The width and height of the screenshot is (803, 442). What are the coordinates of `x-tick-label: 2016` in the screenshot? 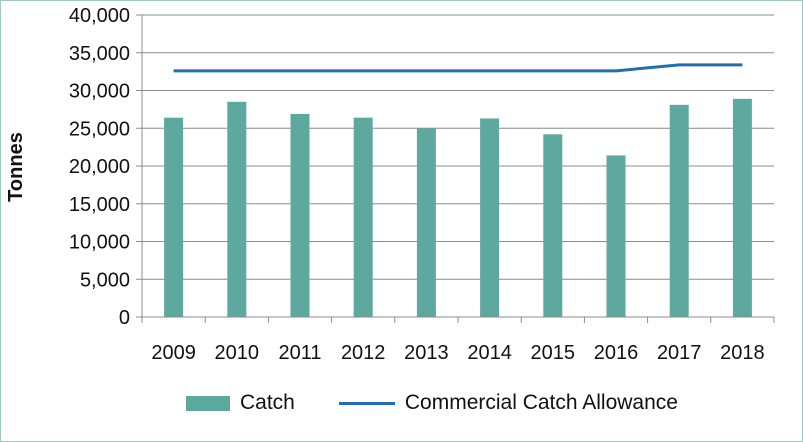 It's located at (616, 353).